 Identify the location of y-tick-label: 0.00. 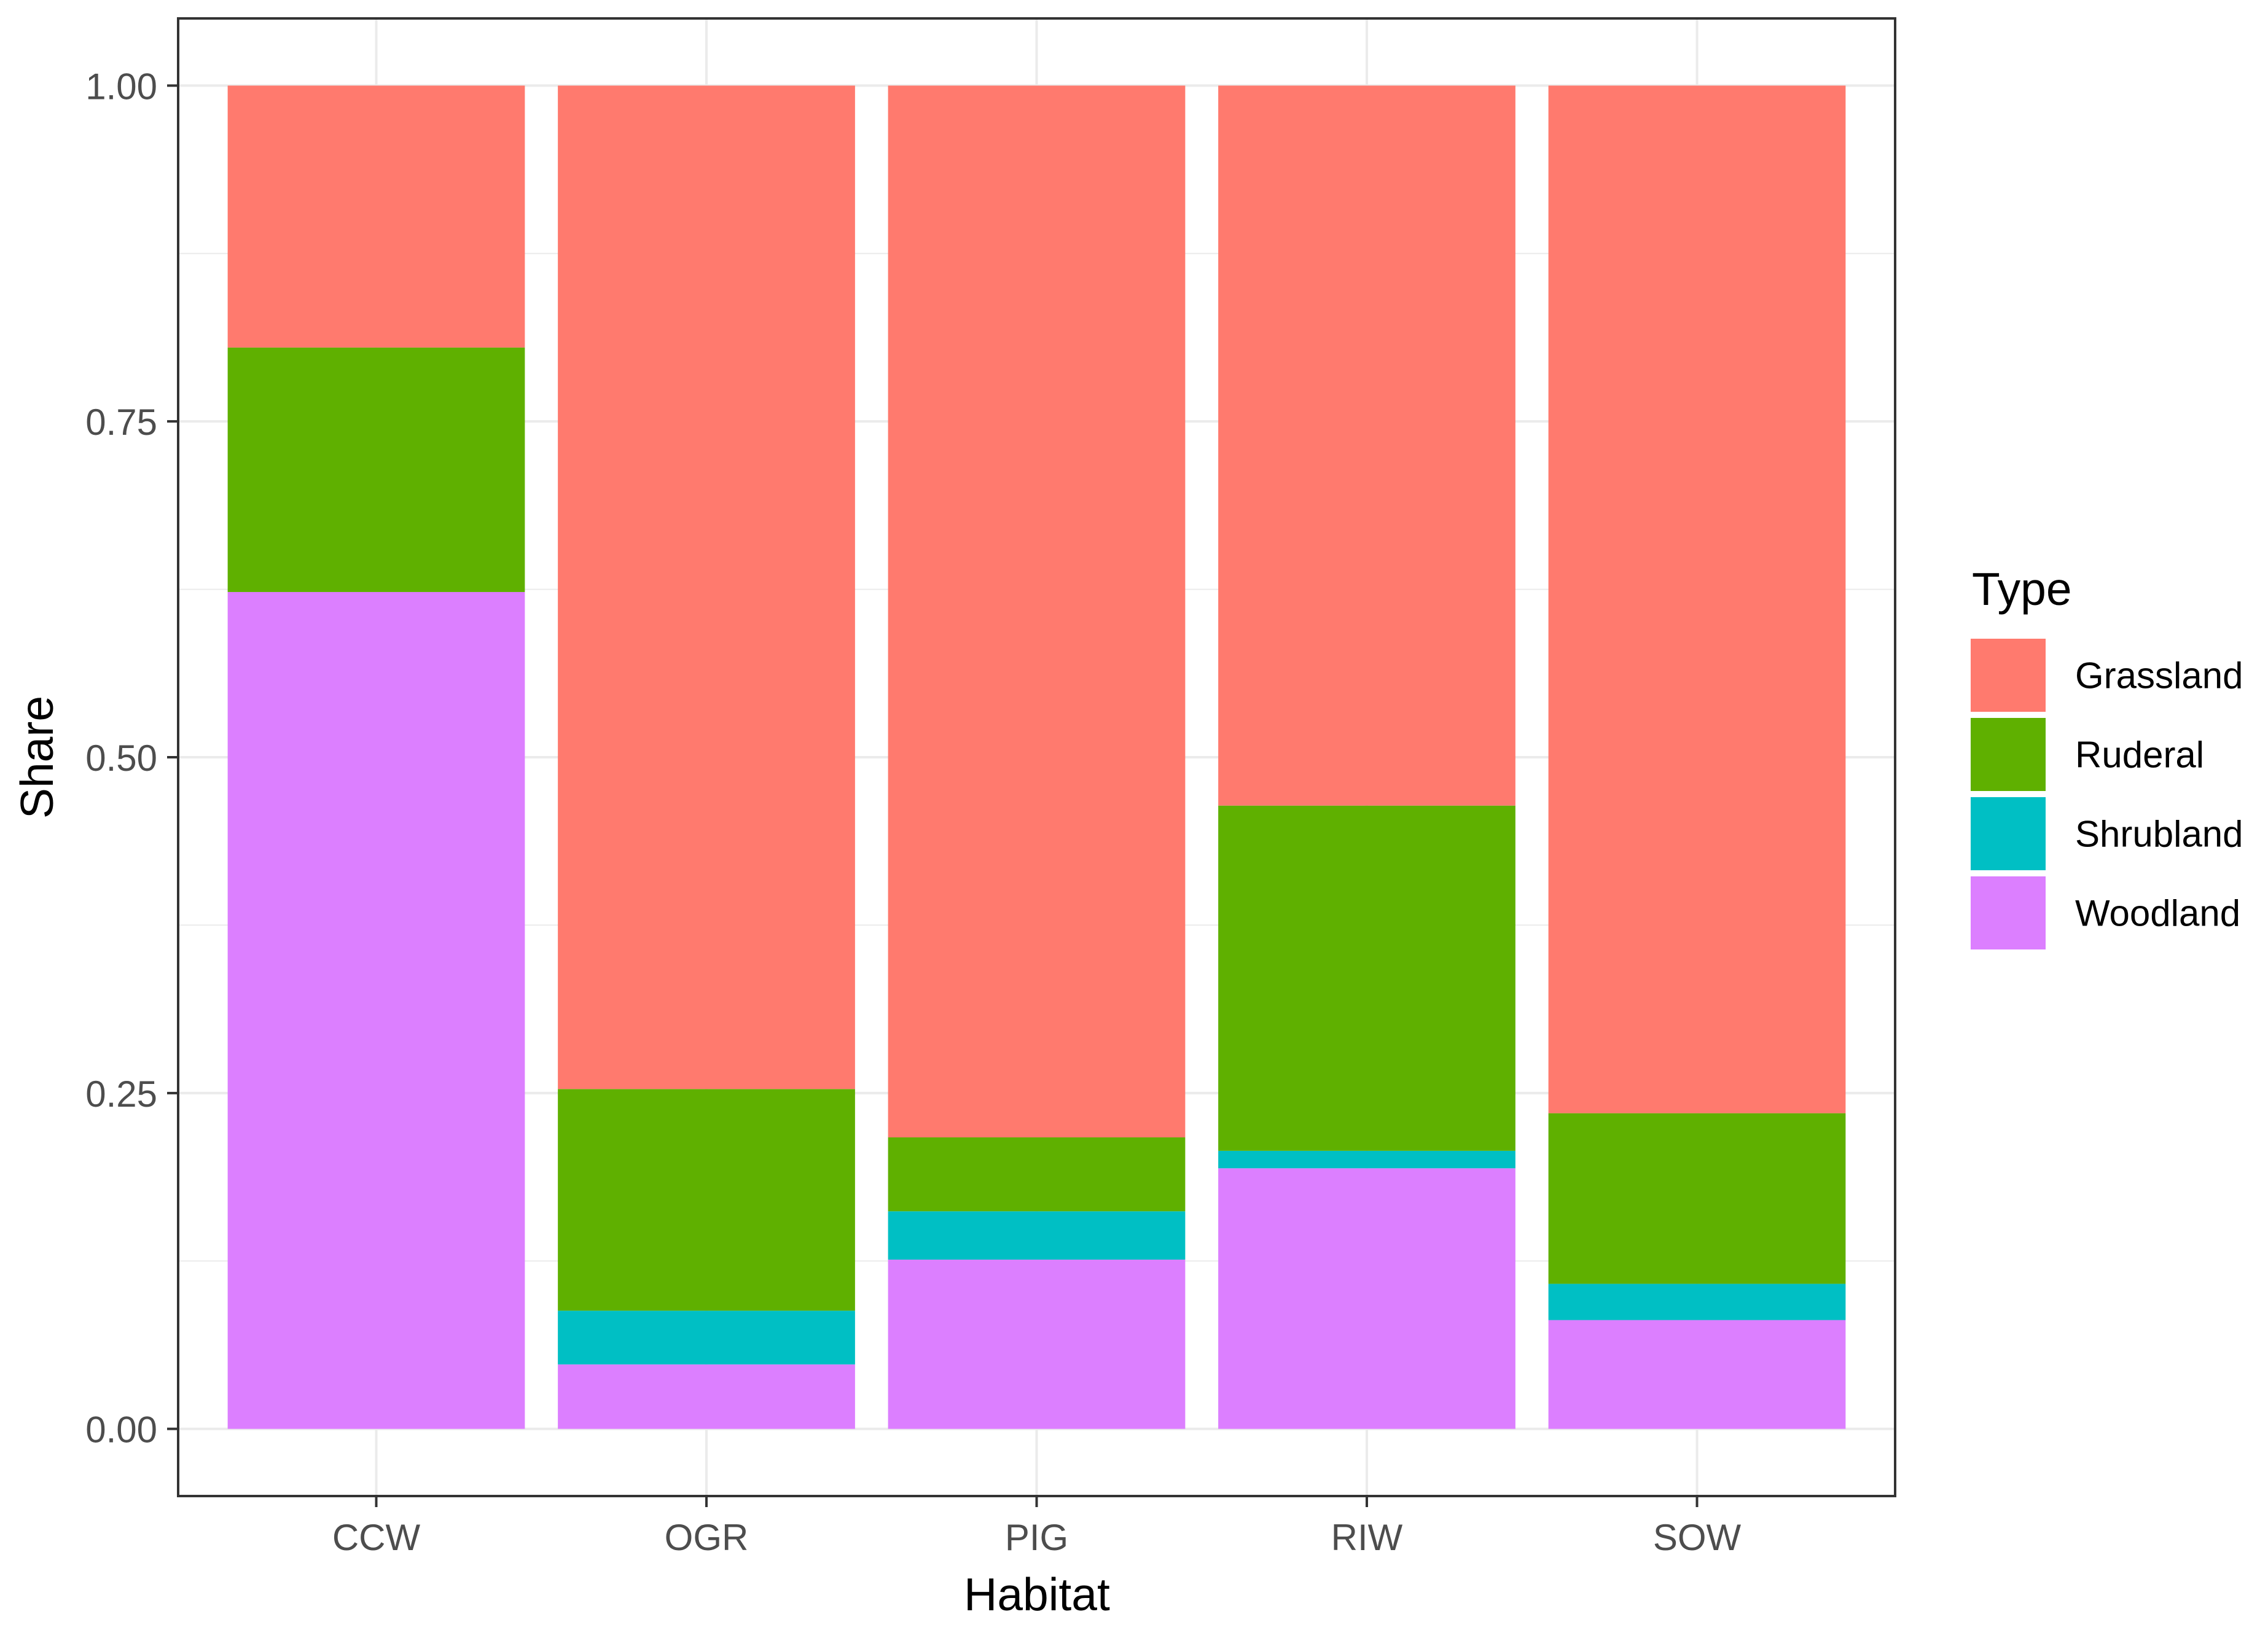
(121, 1430).